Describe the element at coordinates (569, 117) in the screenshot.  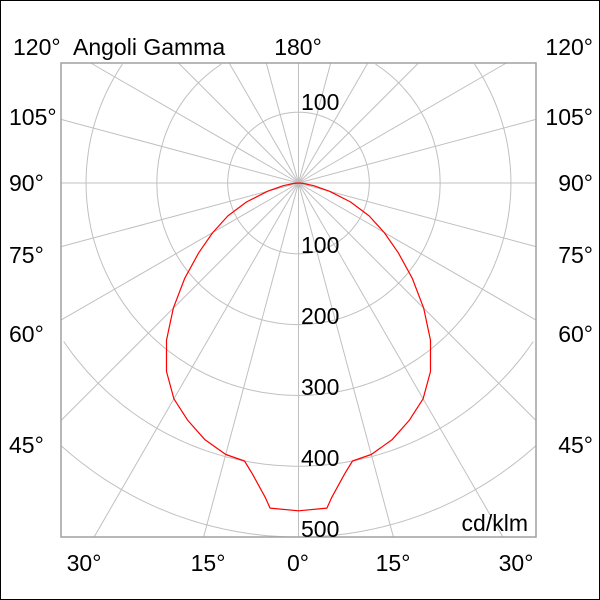
I see `right-angle-label: 105°` at that location.